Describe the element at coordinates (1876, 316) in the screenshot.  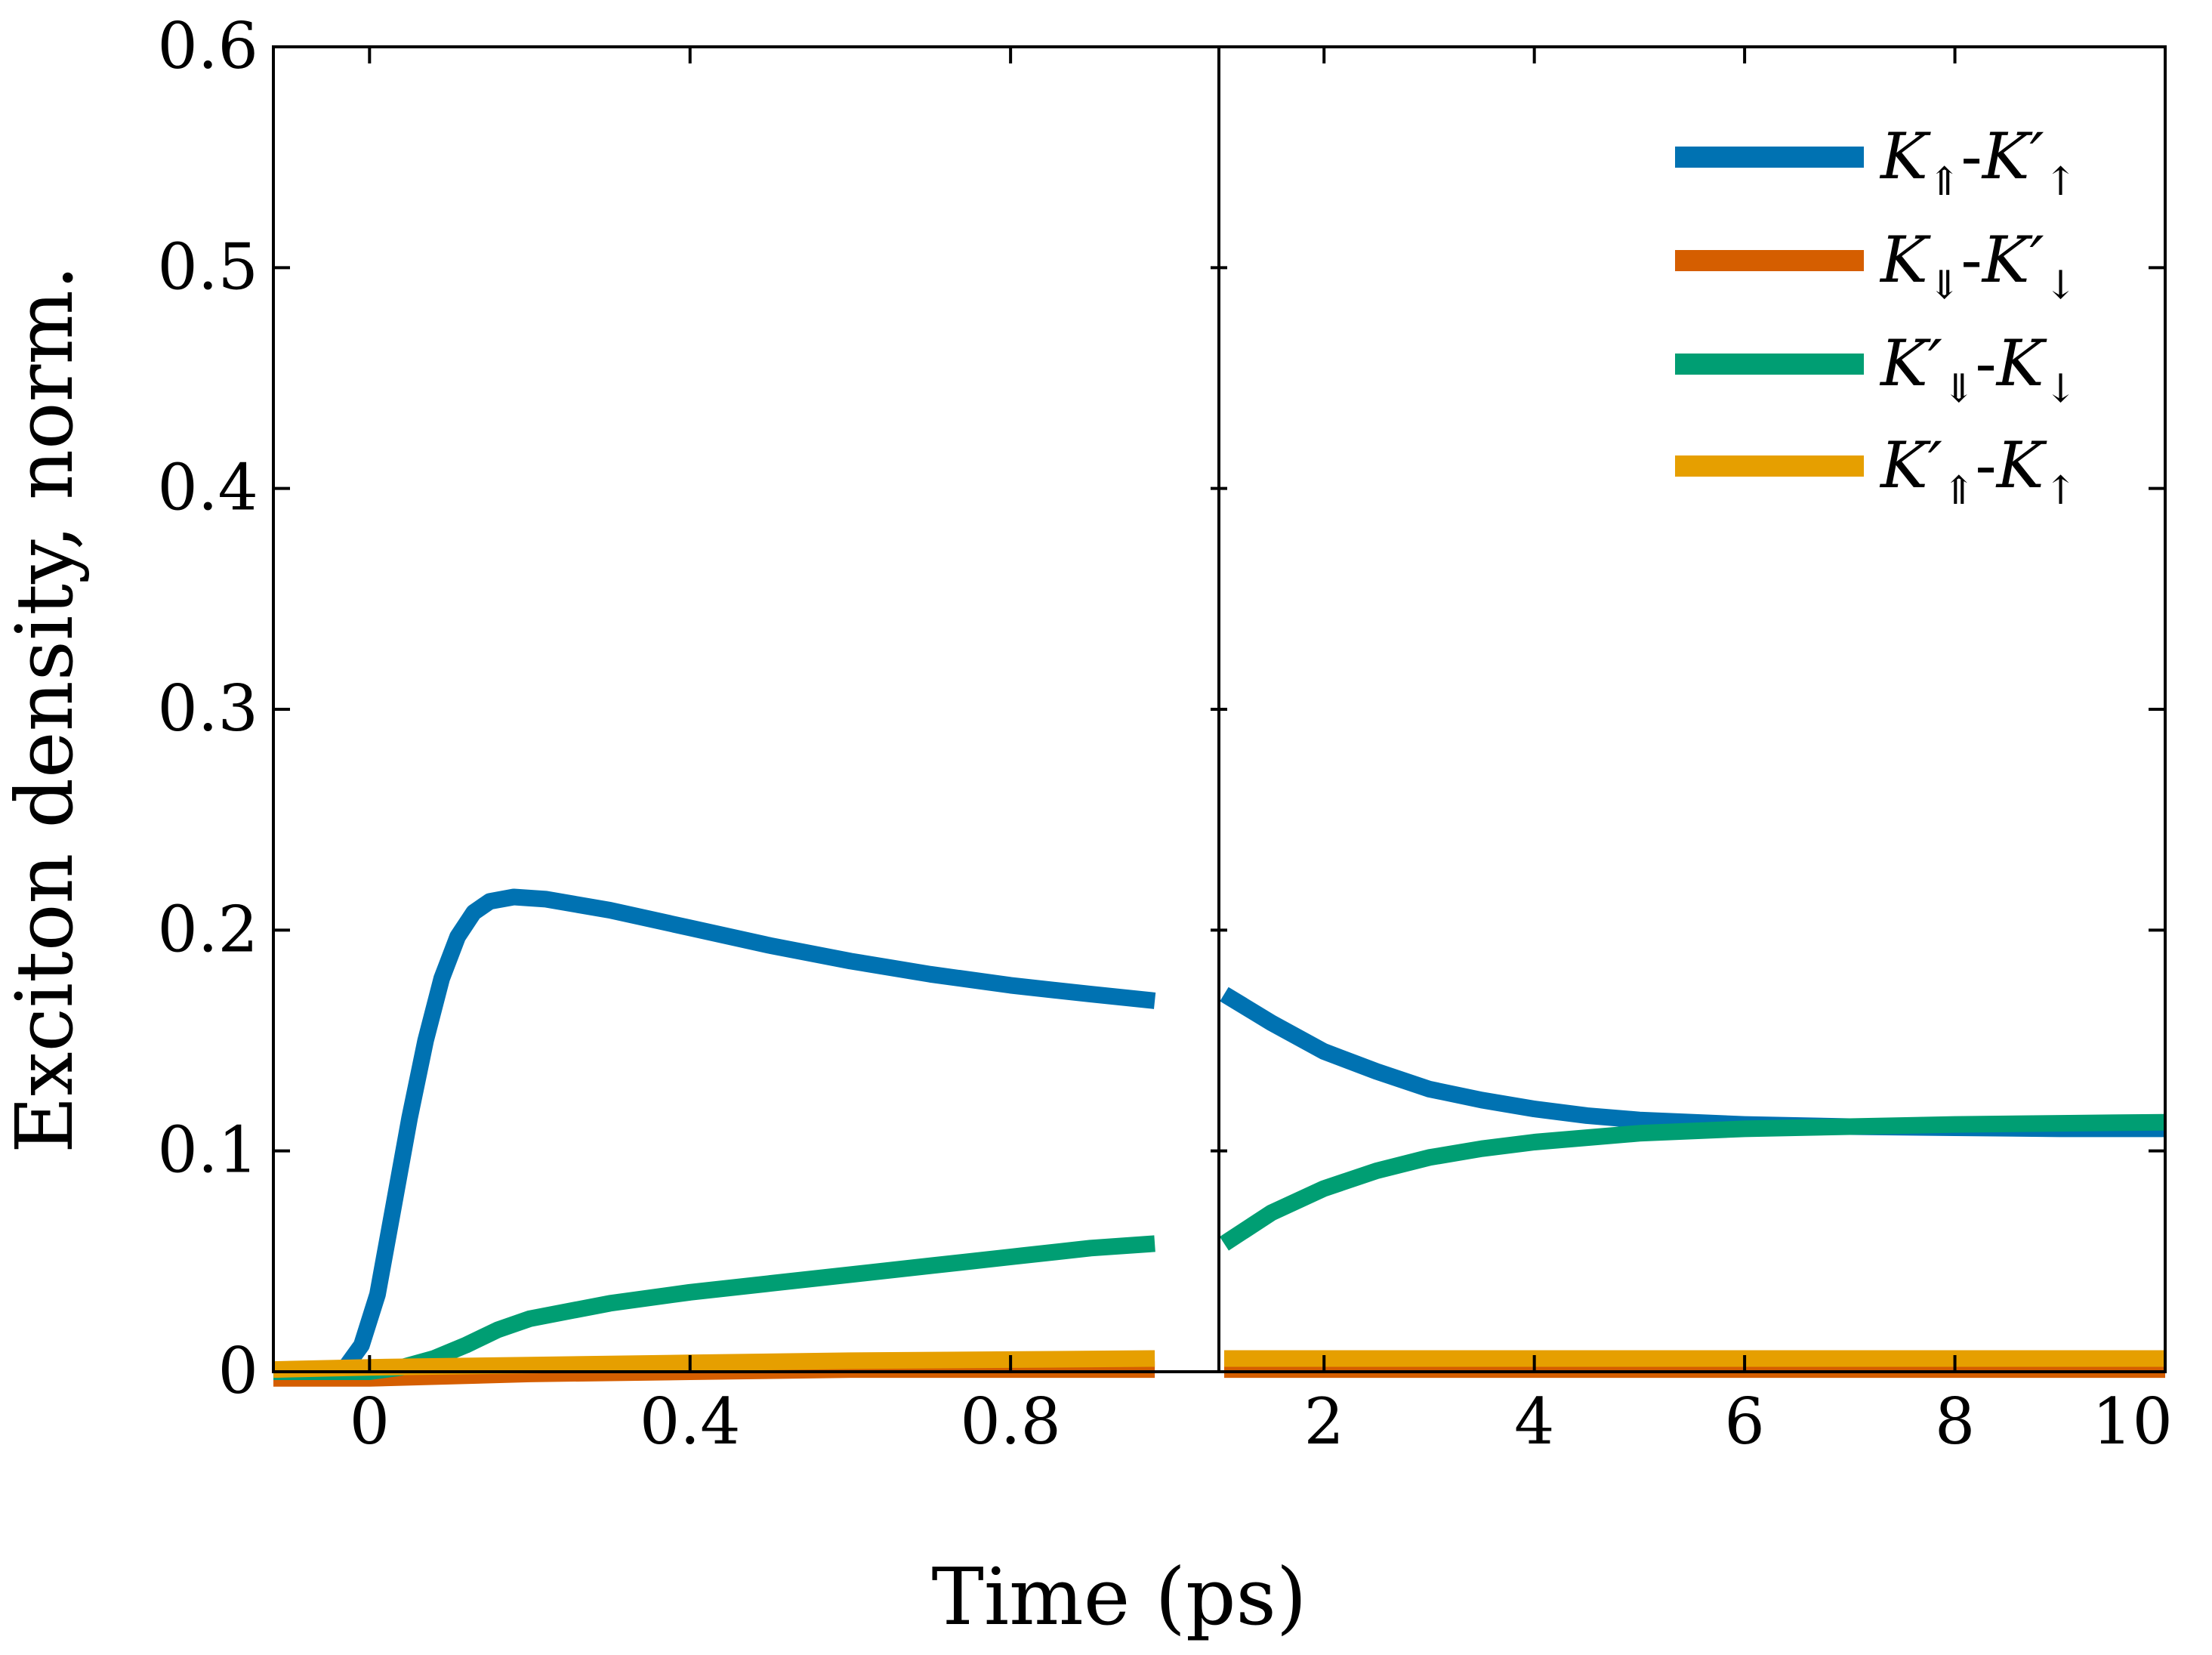
I see `legend: K⇑-K′↑ K⇓-K′↓ K′⇓-K↓ K′⇑-K↑` at that location.